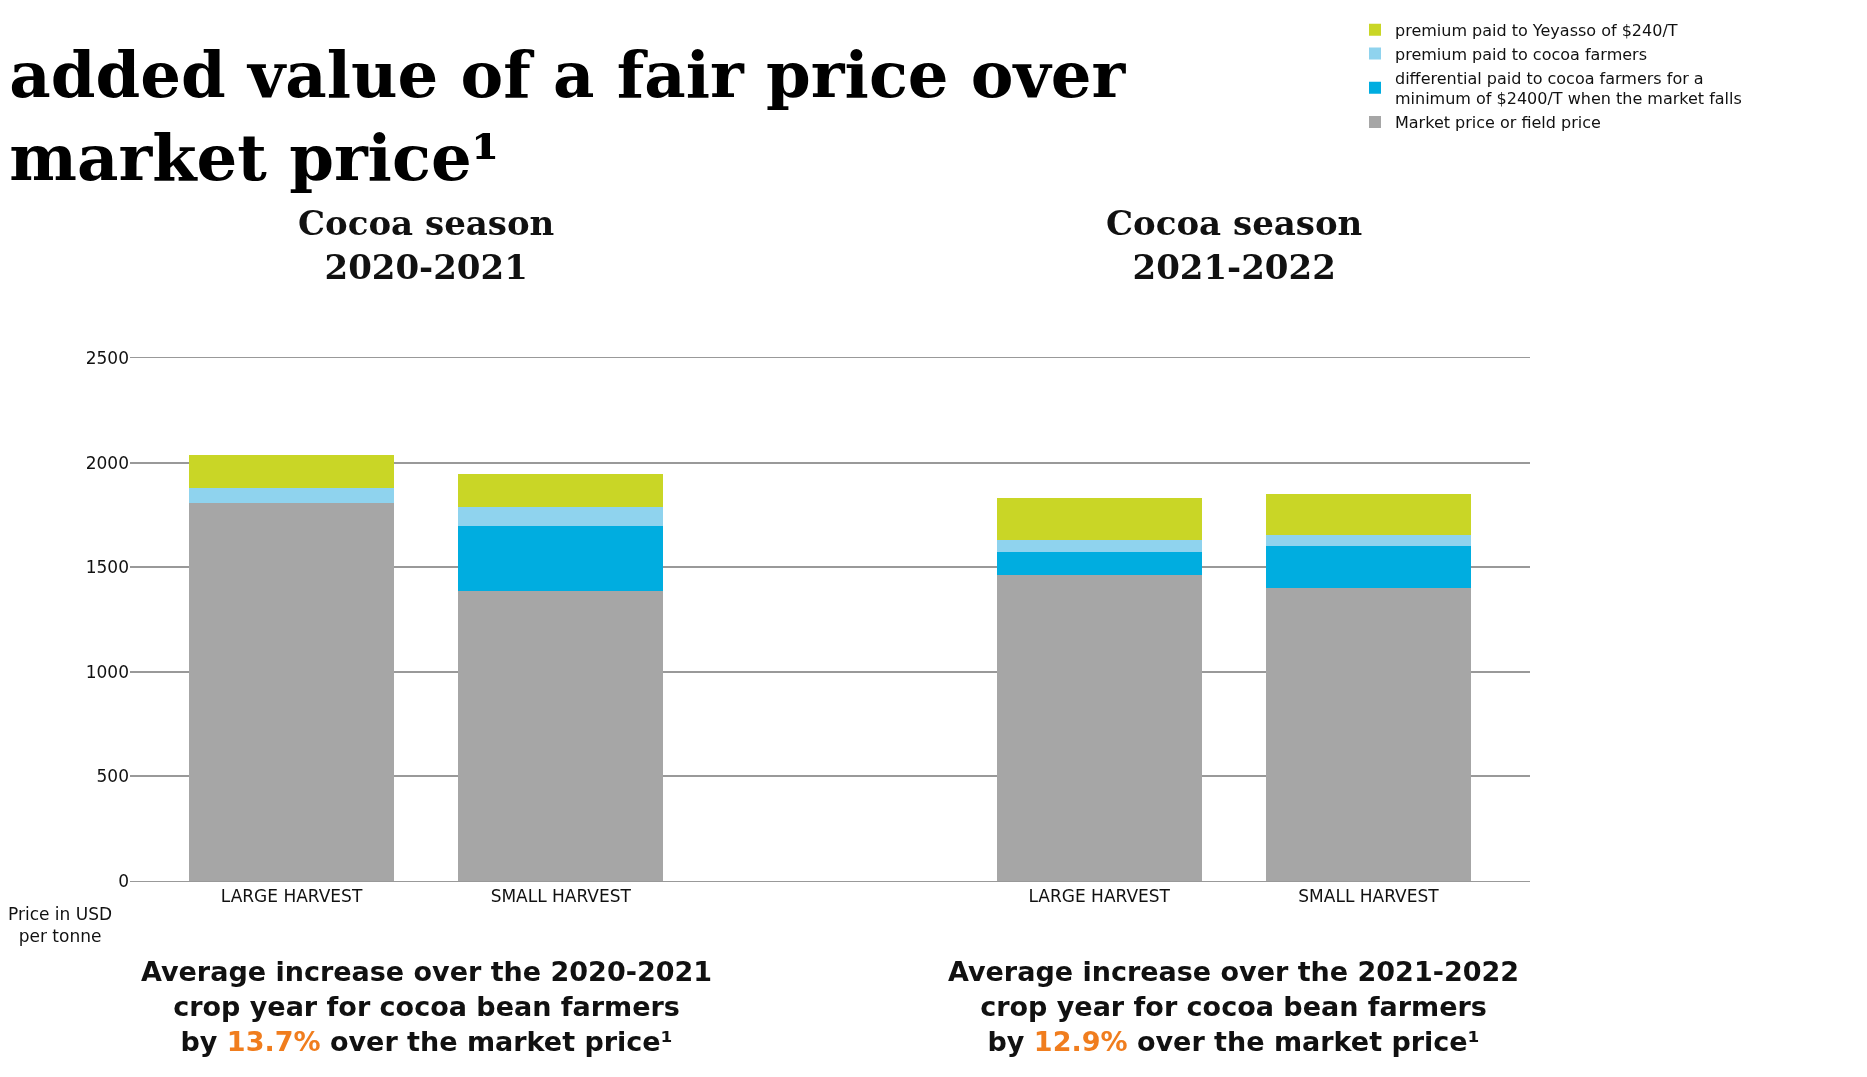  What do you see at coordinates (112, 776) in the screenshot?
I see `y-tick-label: 500` at bounding box center [112, 776].